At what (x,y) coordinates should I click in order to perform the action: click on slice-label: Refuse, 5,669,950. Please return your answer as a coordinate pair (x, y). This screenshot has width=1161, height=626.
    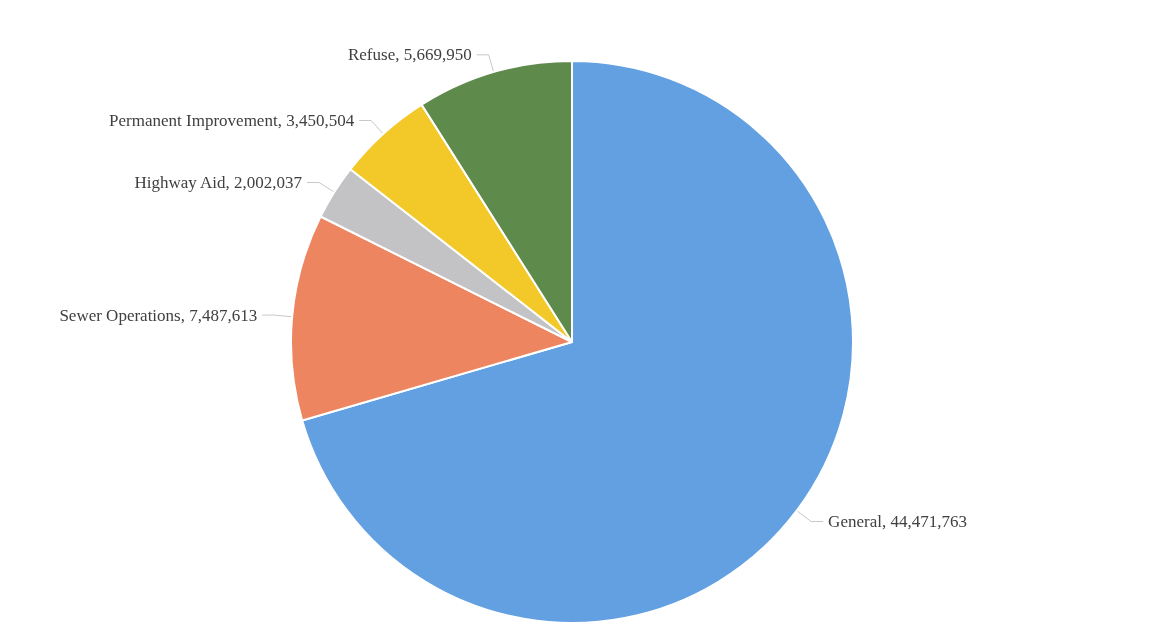
    Looking at the image, I should click on (409, 55).